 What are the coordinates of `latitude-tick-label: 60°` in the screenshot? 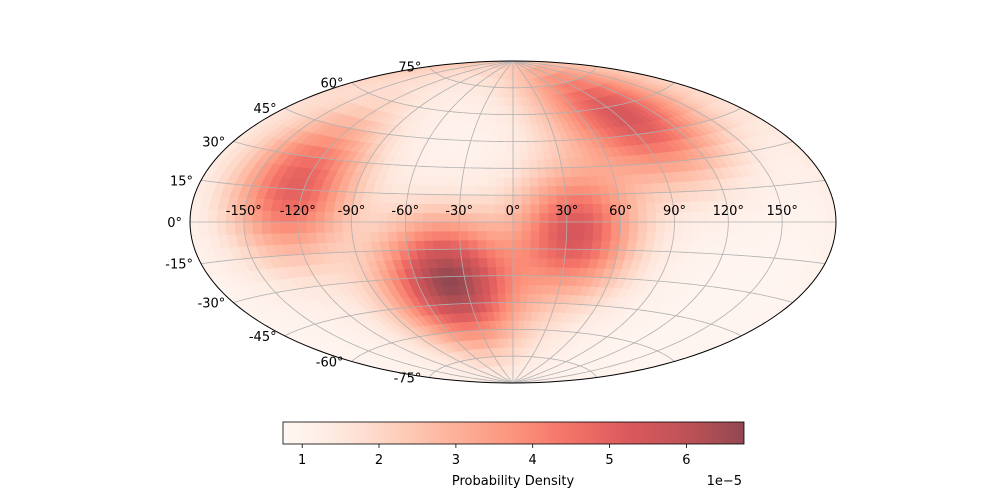 It's located at (331, 84).